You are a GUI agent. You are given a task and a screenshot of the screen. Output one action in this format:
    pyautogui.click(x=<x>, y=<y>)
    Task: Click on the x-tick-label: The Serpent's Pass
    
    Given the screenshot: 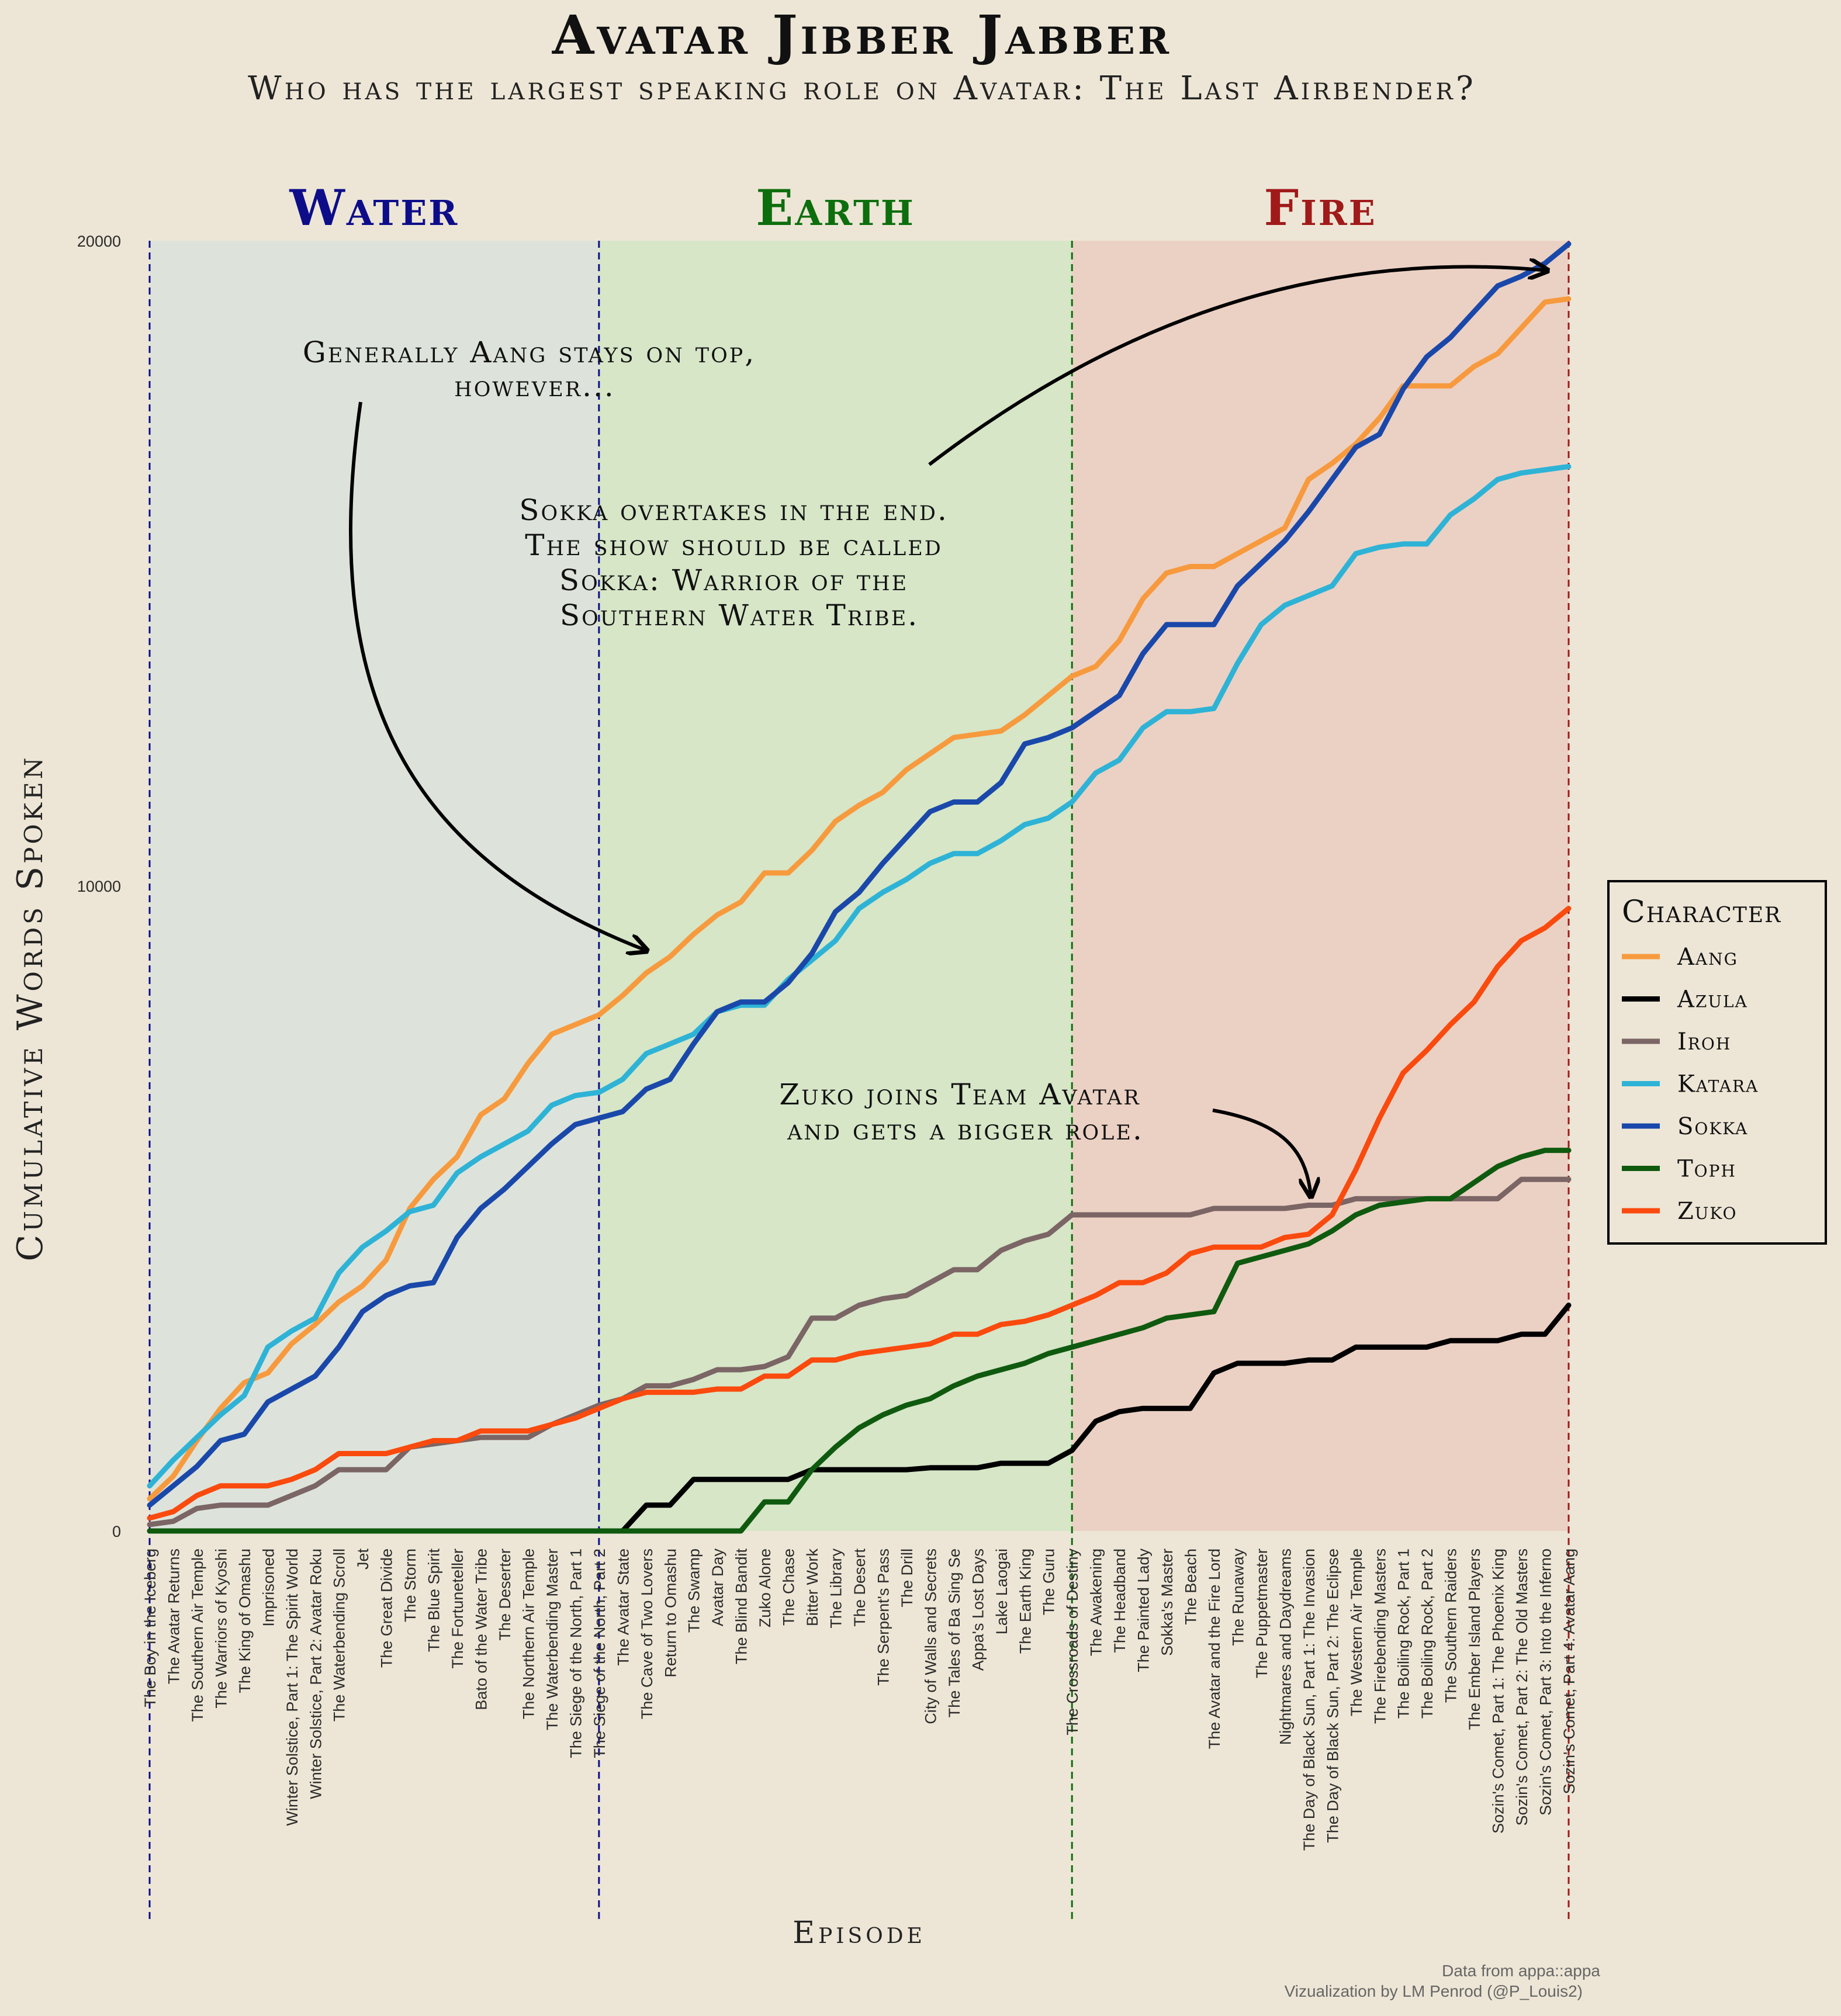 What is the action you would take?
    pyautogui.click(x=883, y=1617)
    